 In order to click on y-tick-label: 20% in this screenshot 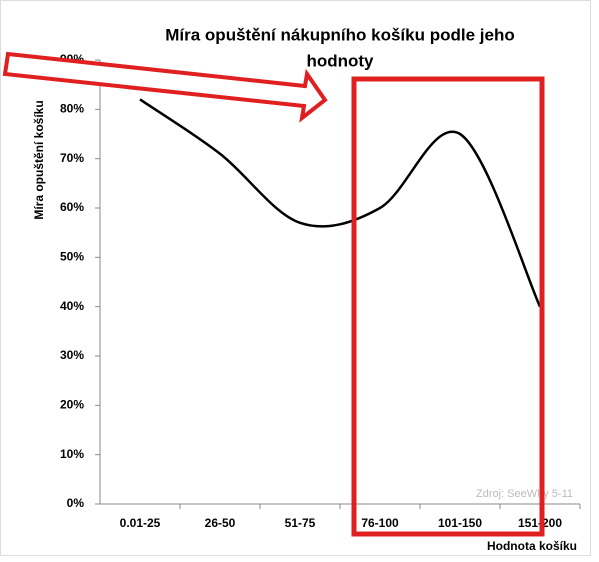, I will do `click(72, 405)`.